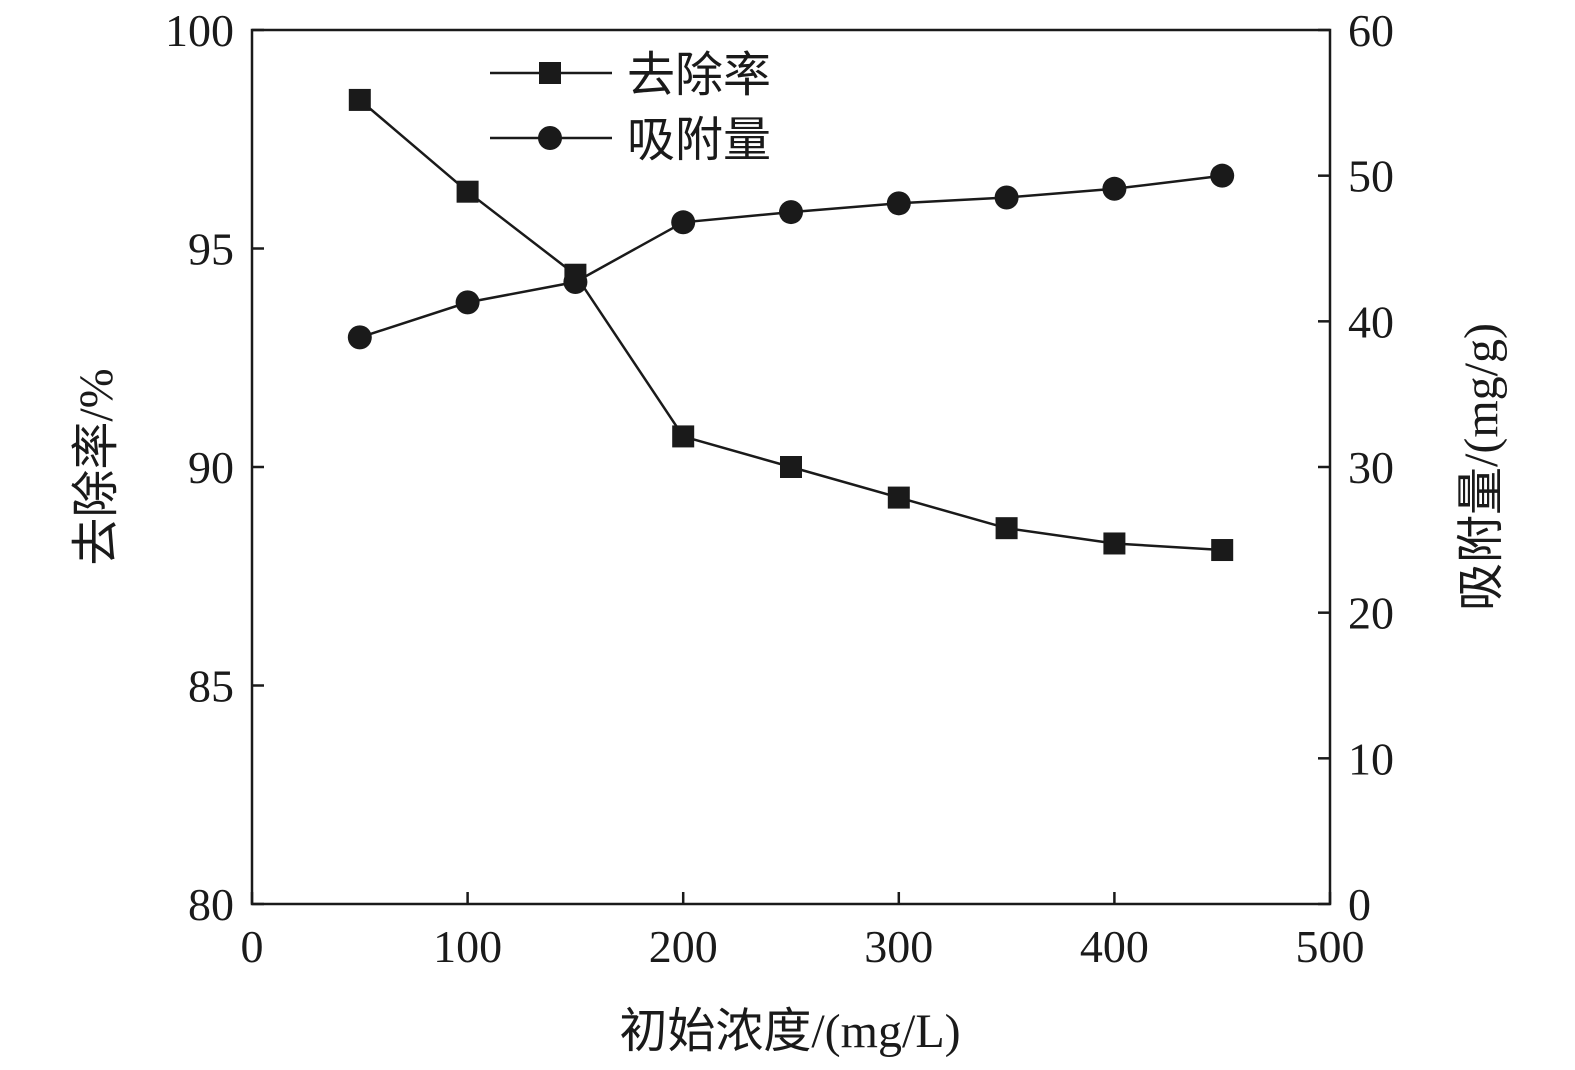  What do you see at coordinates (467, 946) in the screenshot?
I see `x-tick-label: 100` at bounding box center [467, 946].